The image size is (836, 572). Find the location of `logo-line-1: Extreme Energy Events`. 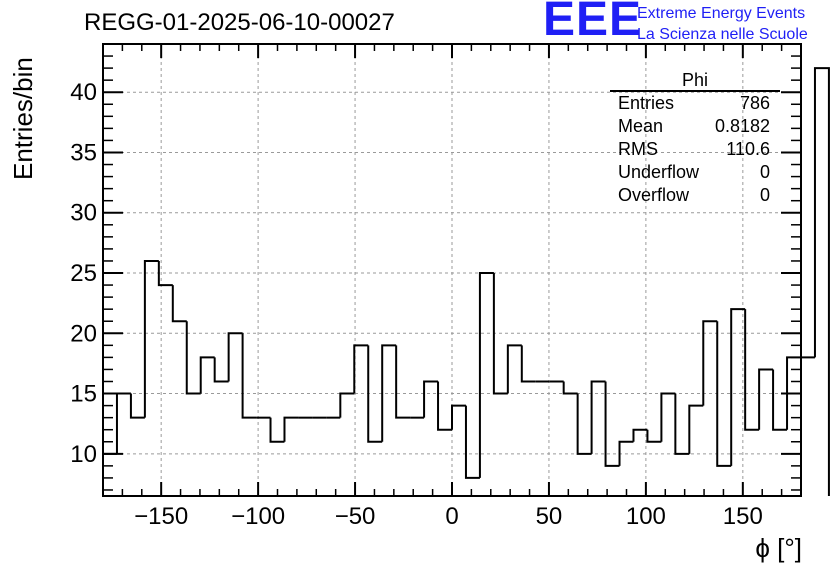

logo-line-1: Extreme Energy Events is located at coordinates (721, 13).